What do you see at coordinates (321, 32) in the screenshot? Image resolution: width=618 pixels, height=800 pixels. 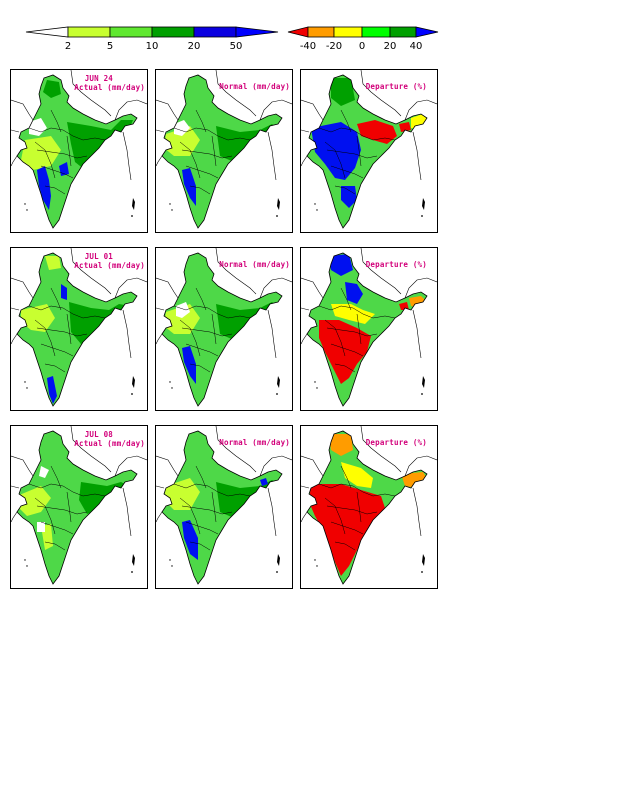 I see `departure-bin-m40-m20` at bounding box center [321, 32].